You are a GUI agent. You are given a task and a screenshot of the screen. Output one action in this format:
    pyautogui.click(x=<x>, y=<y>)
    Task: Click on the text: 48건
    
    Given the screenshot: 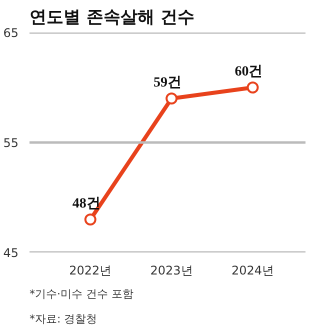 What is the action you would take?
    pyautogui.click(x=86, y=204)
    